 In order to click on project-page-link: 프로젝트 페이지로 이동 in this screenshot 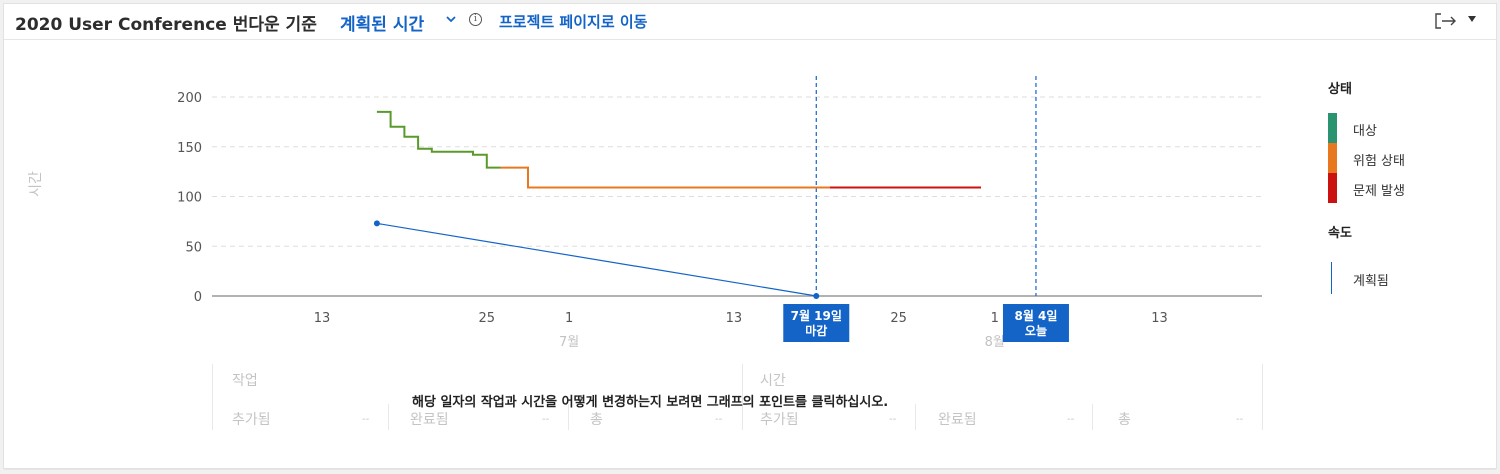, I will do `click(573, 22)`.